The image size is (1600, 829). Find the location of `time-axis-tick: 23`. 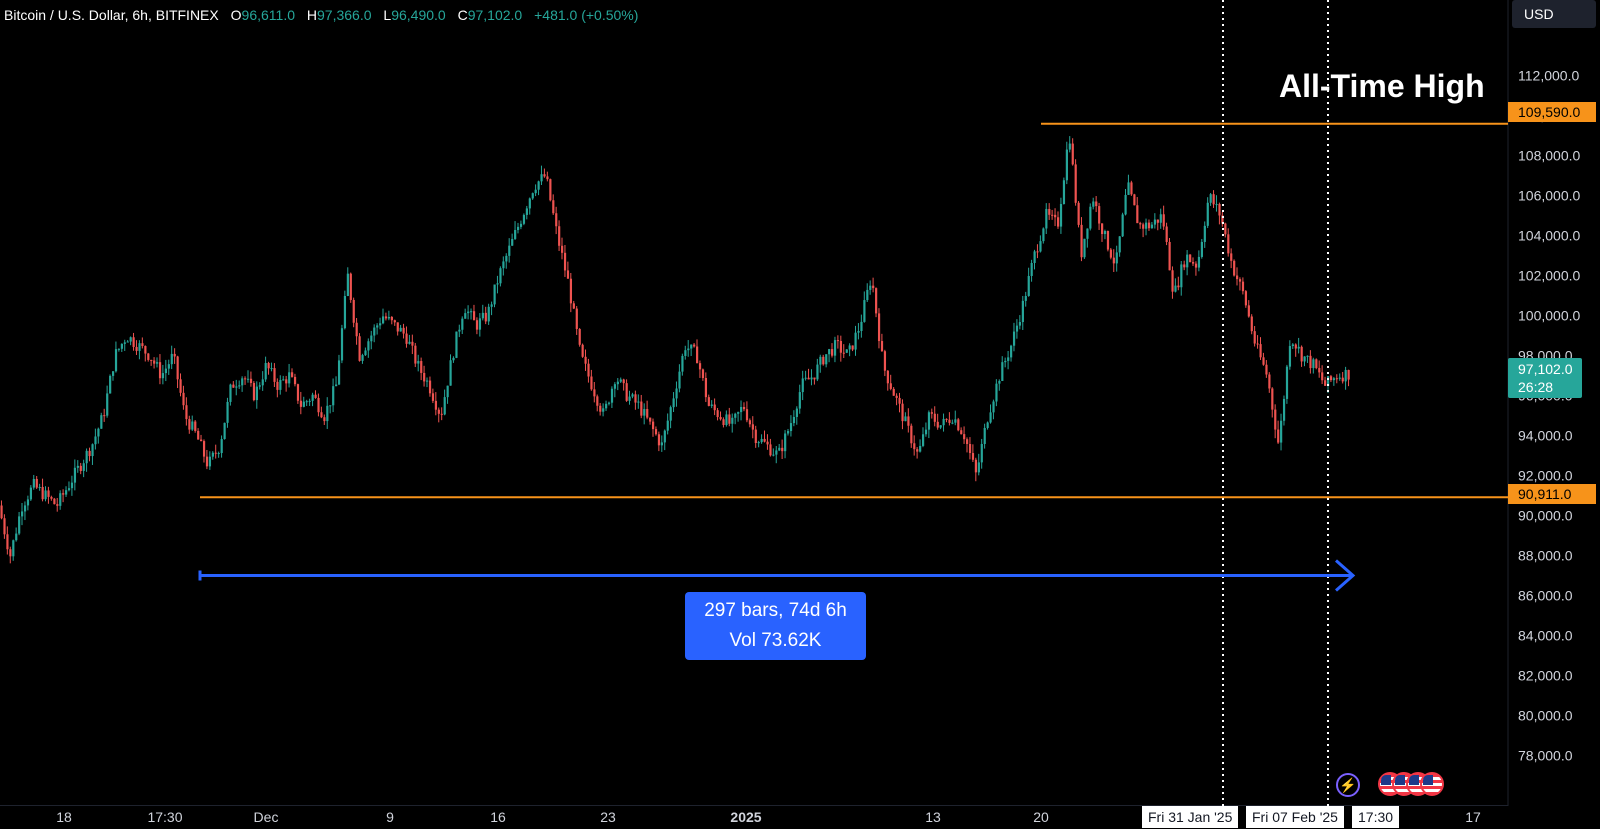

time-axis-tick: 23 is located at coordinates (608, 817).